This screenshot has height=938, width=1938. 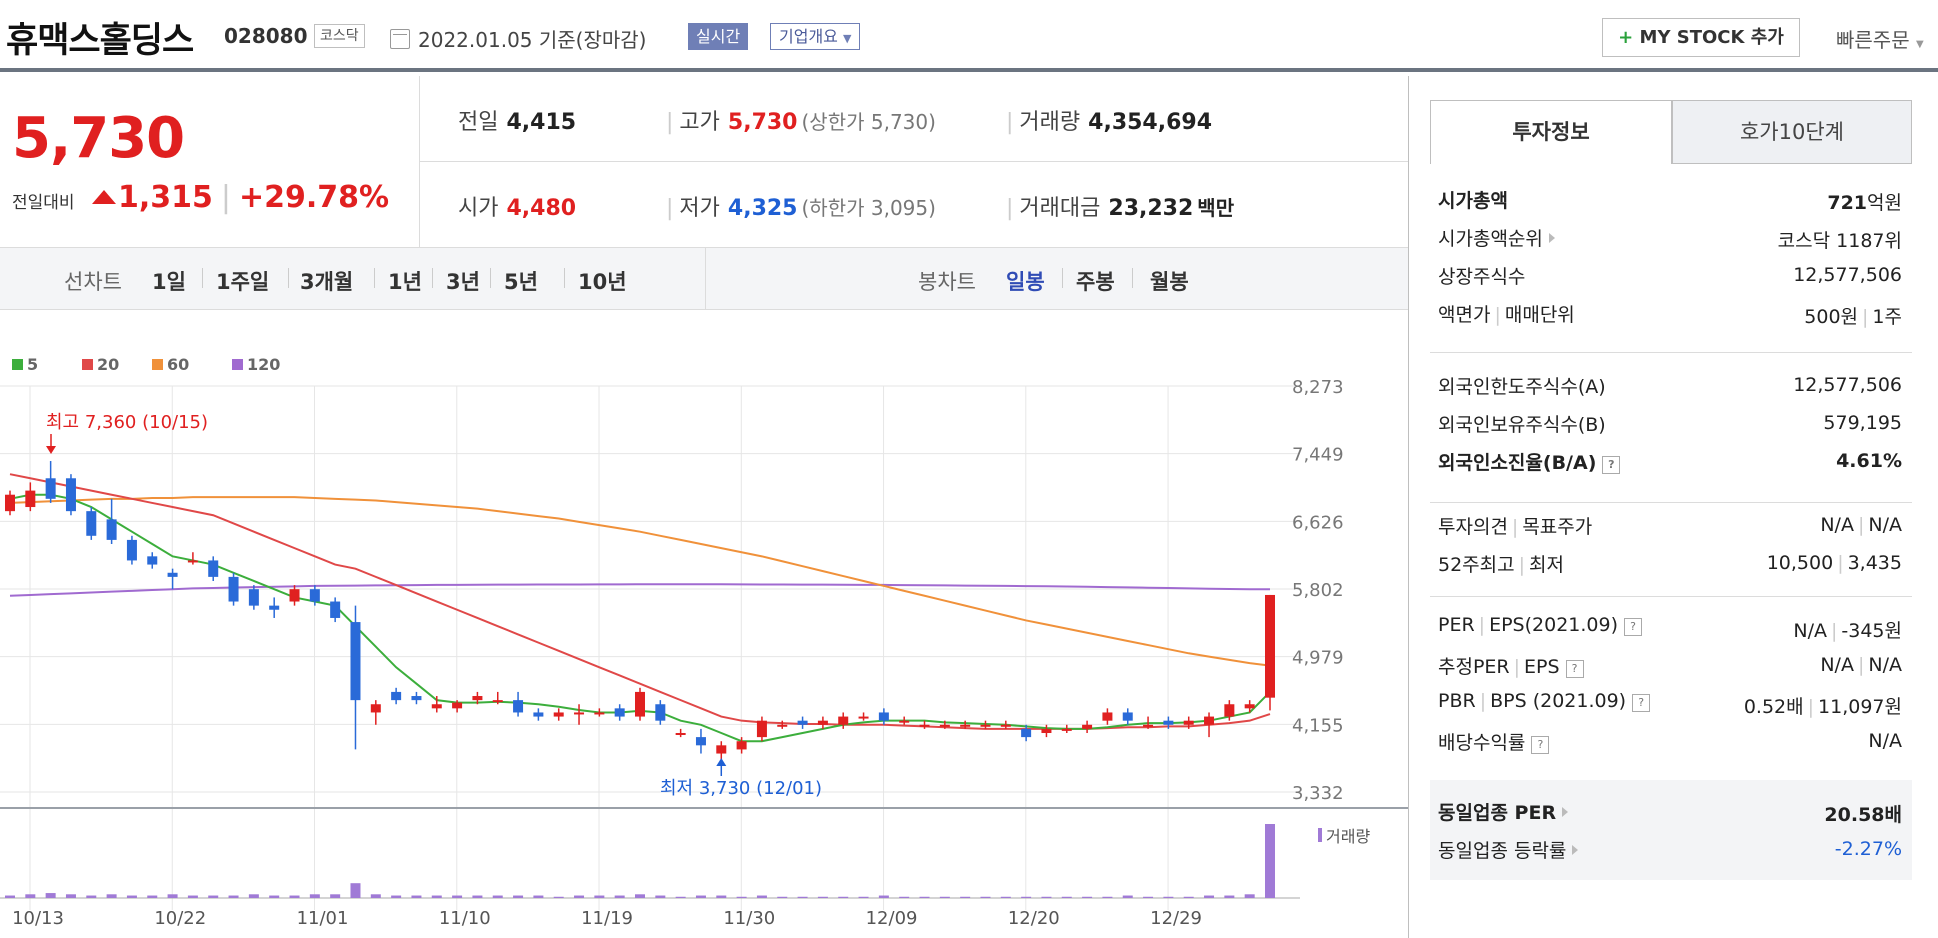 What do you see at coordinates (1670, 240) in the screenshot?
I see `market-cap-rank-row: 시가총액순위 코스닥 1187위` at bounding box center [1670, 240].